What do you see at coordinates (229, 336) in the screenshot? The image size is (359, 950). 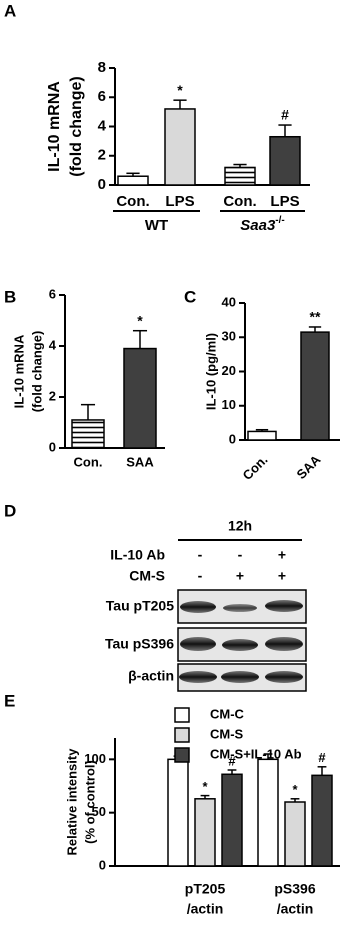 I see `y-tick-label: 30` at bounding box center [229, 336].